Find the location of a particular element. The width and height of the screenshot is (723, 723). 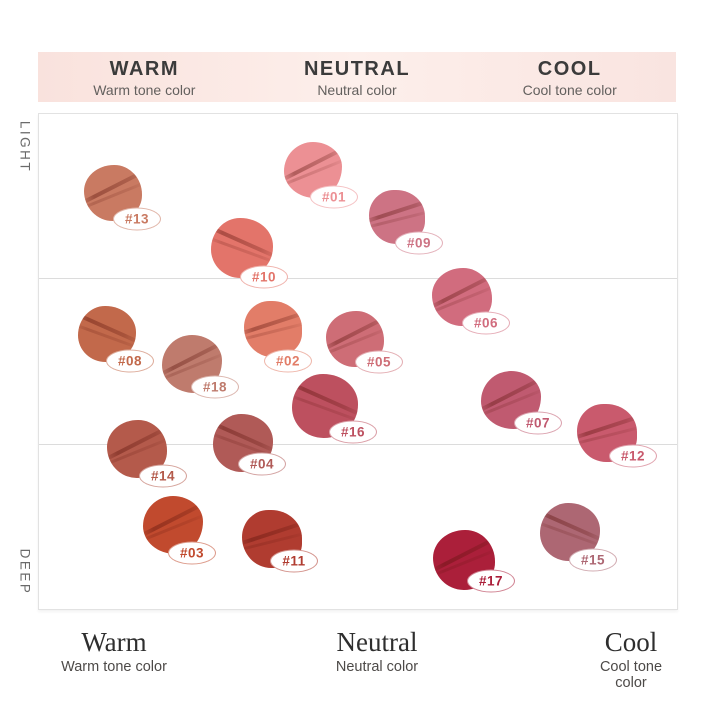

y-axis-label-deep: DEEP is located at coordinates (25, 572).